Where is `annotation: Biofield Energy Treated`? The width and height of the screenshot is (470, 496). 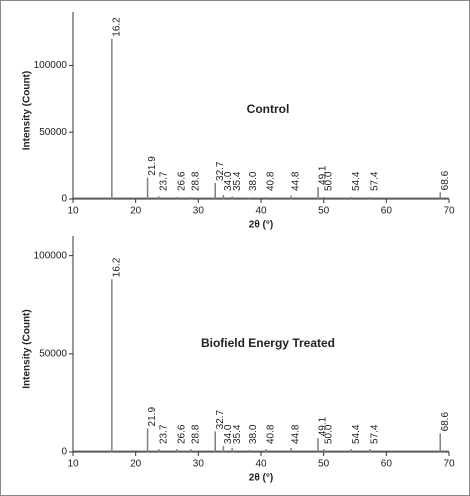 annotation: Biofield Energy Treated is located at coordinates (268, 343).